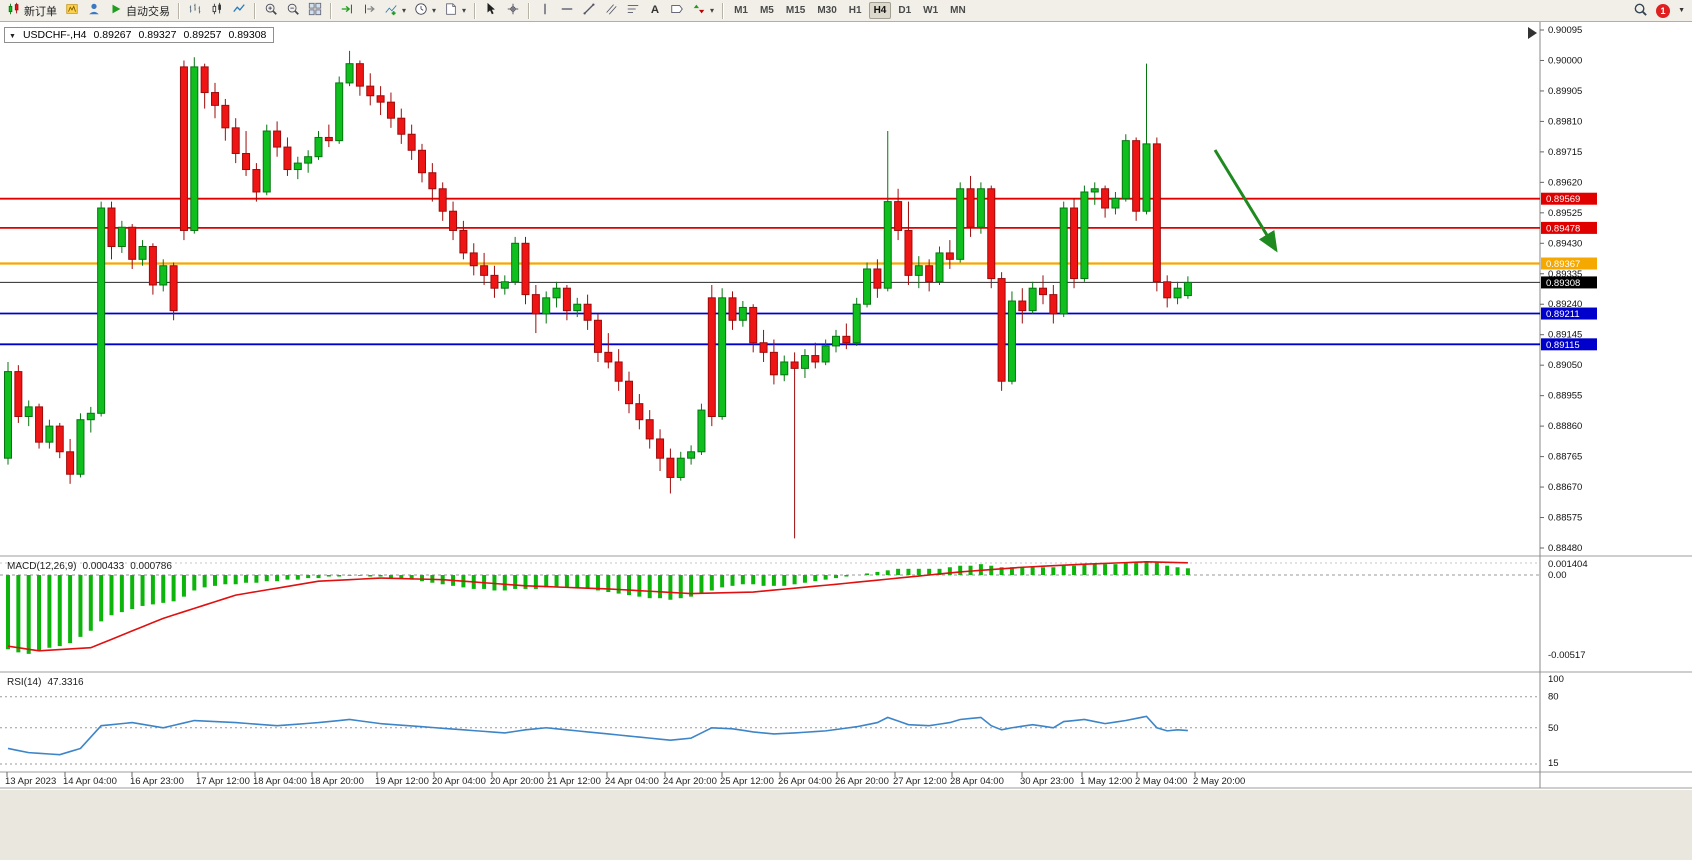 The width and height of the screenshot is (1692, 860). What do you see at coordinates (151, 566) in the screenshot?
I see `macd-value-signal: 0.000786` at bounding box center [151, 566].